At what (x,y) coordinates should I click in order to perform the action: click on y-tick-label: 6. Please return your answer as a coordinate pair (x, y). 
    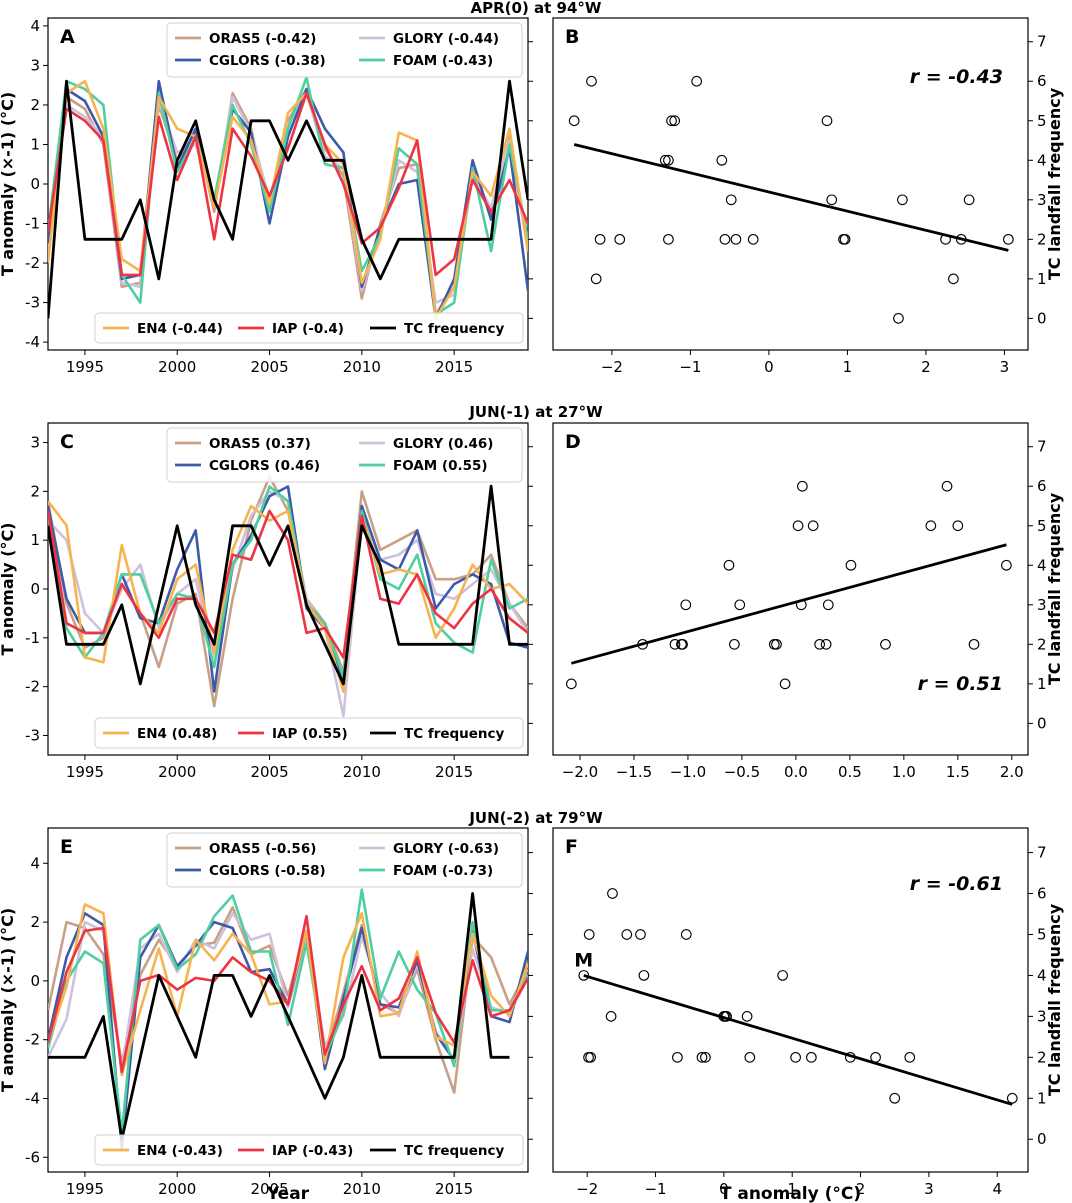
    Looking at the image, I should click on (1042, 486).